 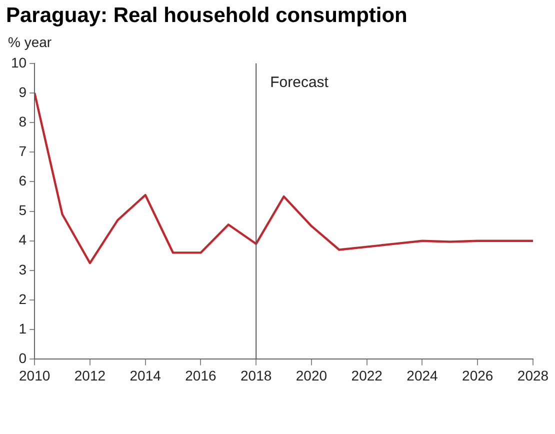 What do you see at coordinates (22, 328) in the screenshot?
I see `y-tick-label: 1` at bounding box center [22, 328].